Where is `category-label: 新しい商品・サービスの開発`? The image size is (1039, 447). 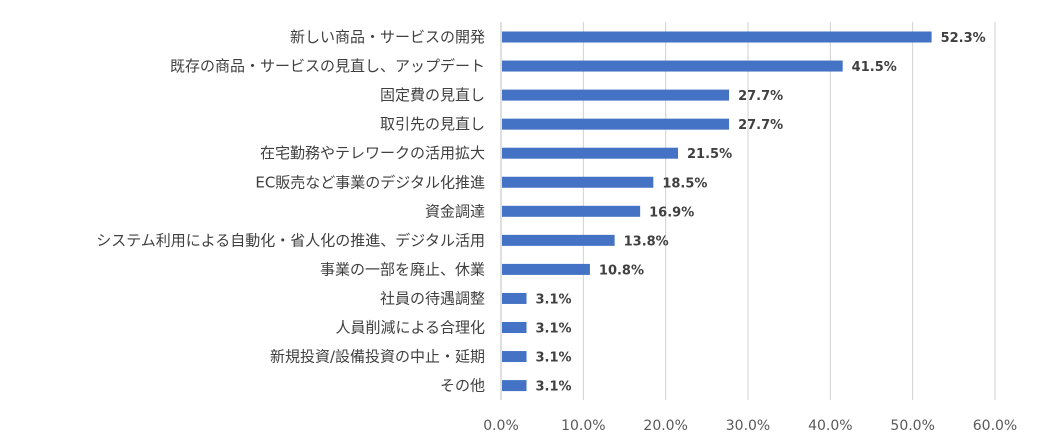
category-label: 新しい商品・サービスの開発 is located at coordinates (387, 37).